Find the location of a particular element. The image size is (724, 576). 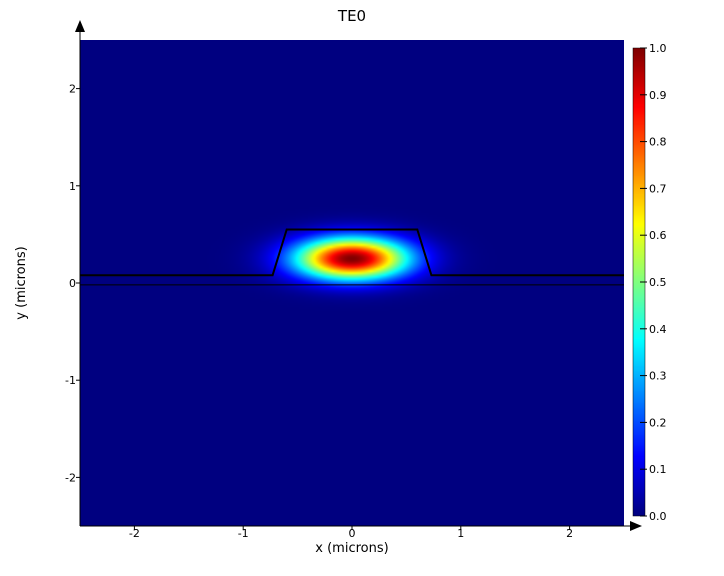

colorbar-ticks: 1.0 0.9 0.8 0.7 0.6 0.5 0.4 0.3 0.2 0.1 0.0 is located at coordinates (653, 282).